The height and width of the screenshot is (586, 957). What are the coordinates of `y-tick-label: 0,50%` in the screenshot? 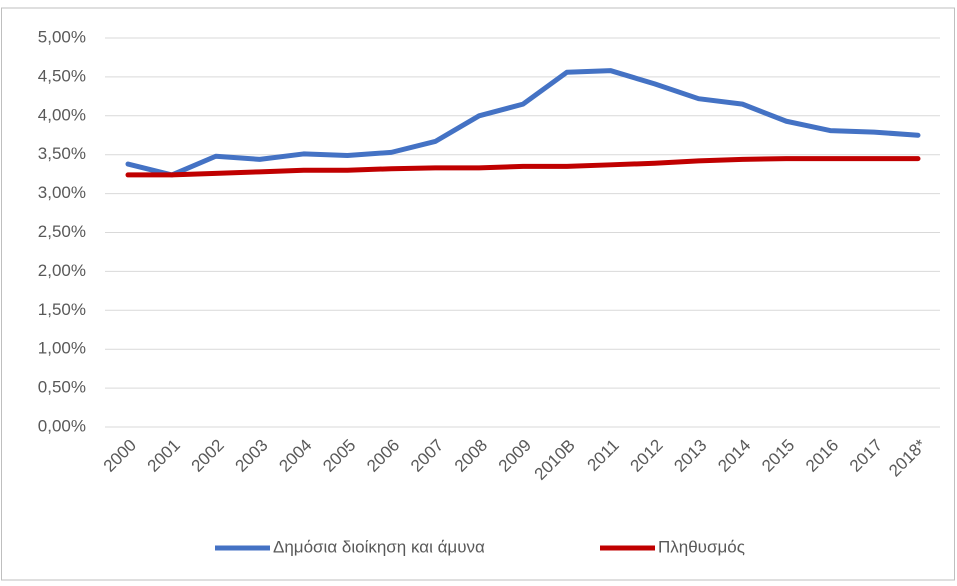 It's located at (62, 387).